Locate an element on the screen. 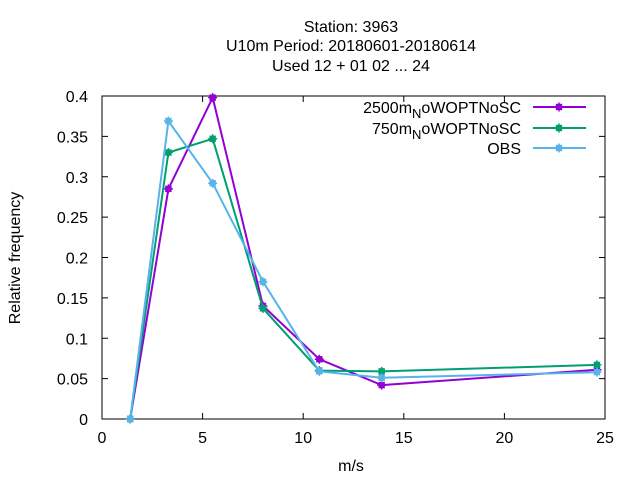 Image resolution: width=640 pixels, height=480 pixels. title-line-2: U10m Period: 20180601-20180614 is located at coordinates (351, 46).